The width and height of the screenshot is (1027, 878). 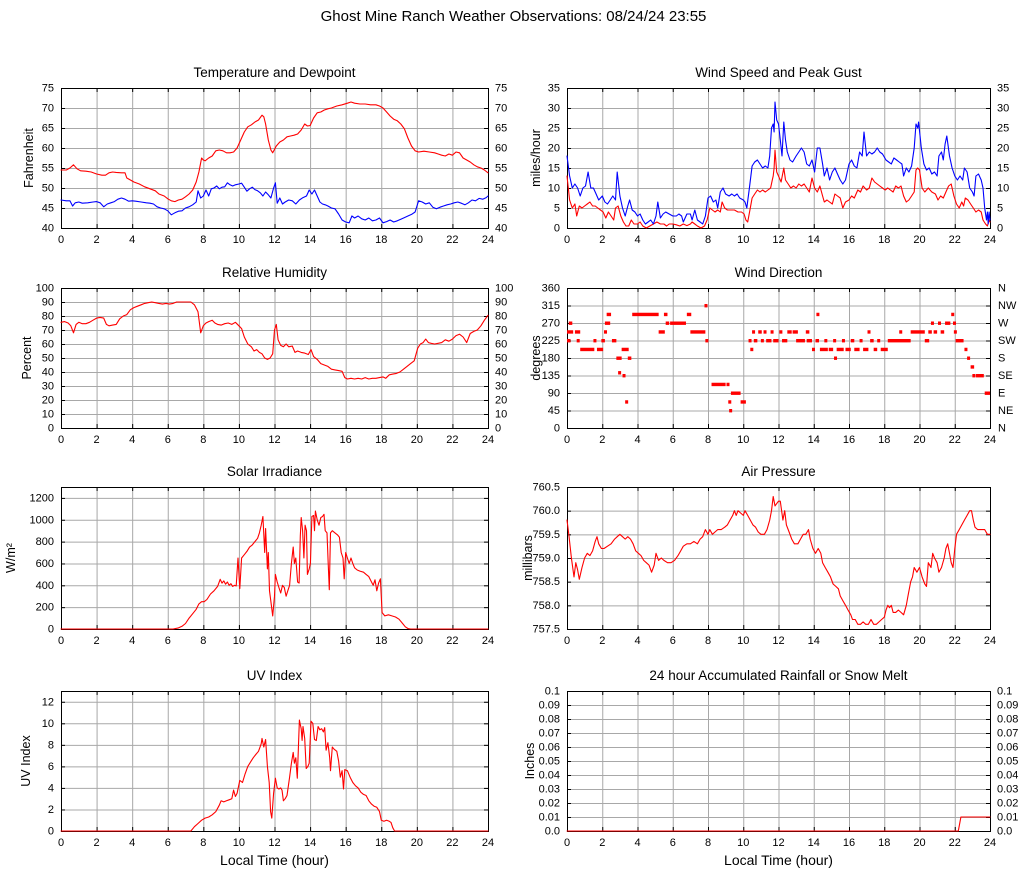 I want to click on ytick-label-right: 30, so click(x=1003, y=109).